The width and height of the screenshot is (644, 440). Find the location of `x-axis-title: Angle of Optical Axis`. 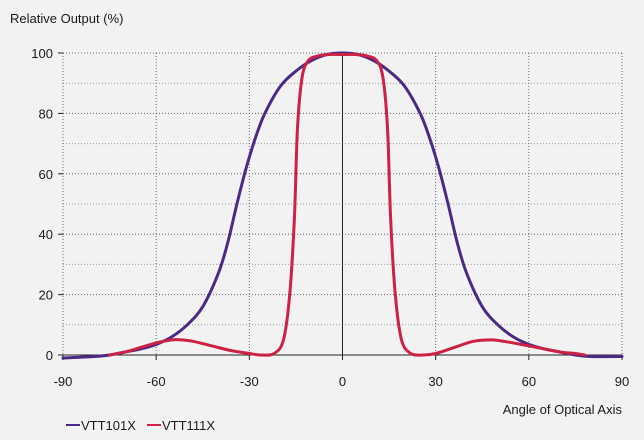

x-axis-title: Angle of Optical Axis is located at coordinates (563, 409).